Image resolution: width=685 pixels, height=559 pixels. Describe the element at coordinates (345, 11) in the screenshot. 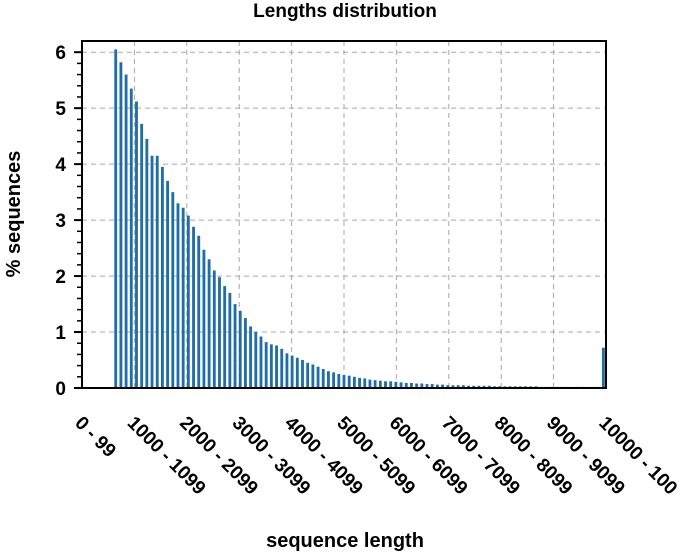

I see `chart-title: Lengths distribution` at that location.